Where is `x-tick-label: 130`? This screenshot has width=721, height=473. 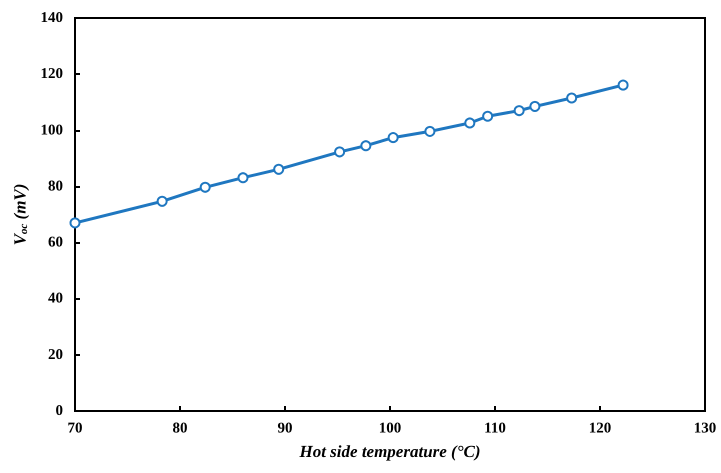 x-tick-label: 130 is located at coordinates (705, 428).